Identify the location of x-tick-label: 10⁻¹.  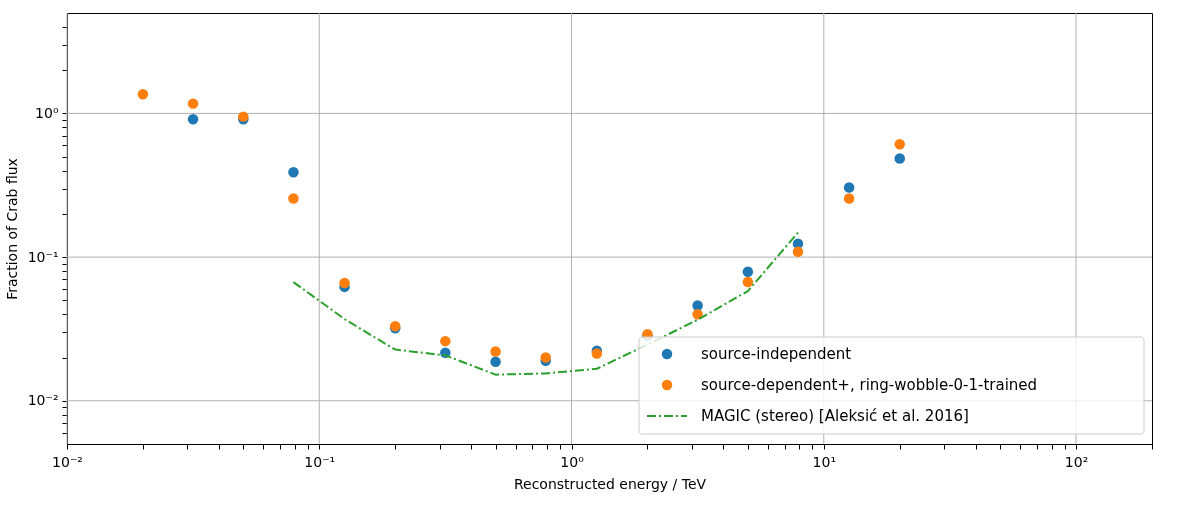
(320, 461).